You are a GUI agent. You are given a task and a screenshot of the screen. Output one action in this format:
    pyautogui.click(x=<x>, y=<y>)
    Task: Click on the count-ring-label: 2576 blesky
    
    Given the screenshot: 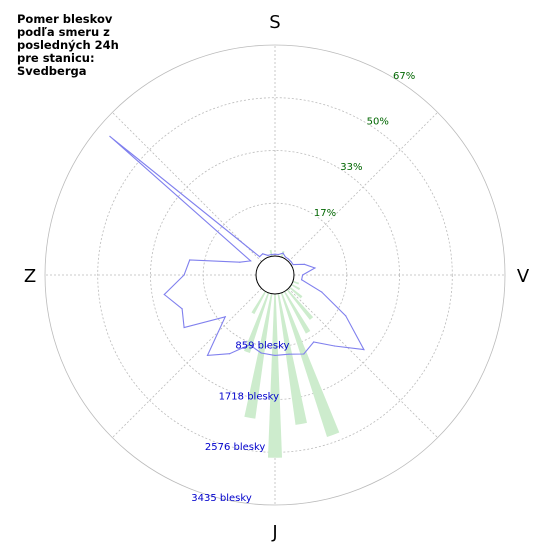 What is the action you would take?
    pyautogui.click(x=235, y=447)
    